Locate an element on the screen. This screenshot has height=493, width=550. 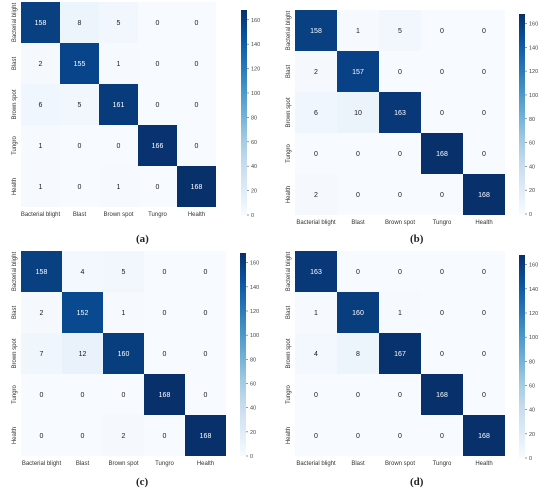
cell-value-3-0: 0 is located at coordinates (316, 395).